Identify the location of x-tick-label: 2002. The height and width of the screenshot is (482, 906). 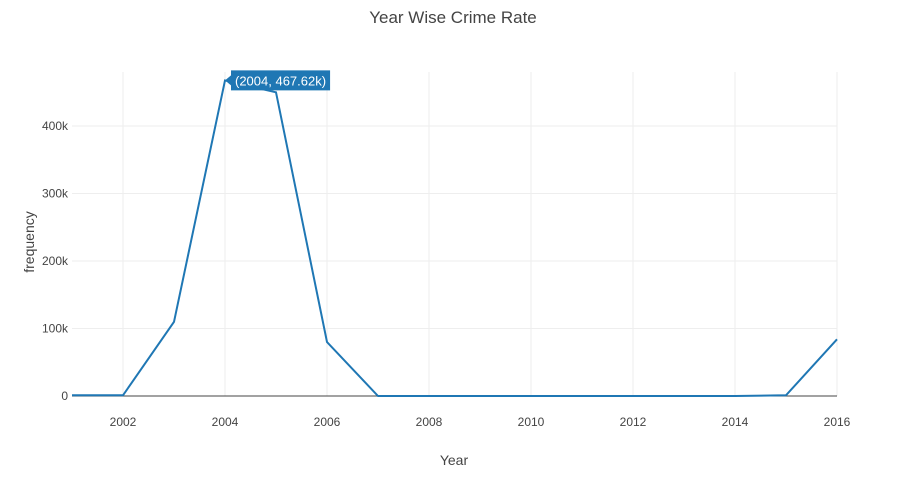
(123, 422).